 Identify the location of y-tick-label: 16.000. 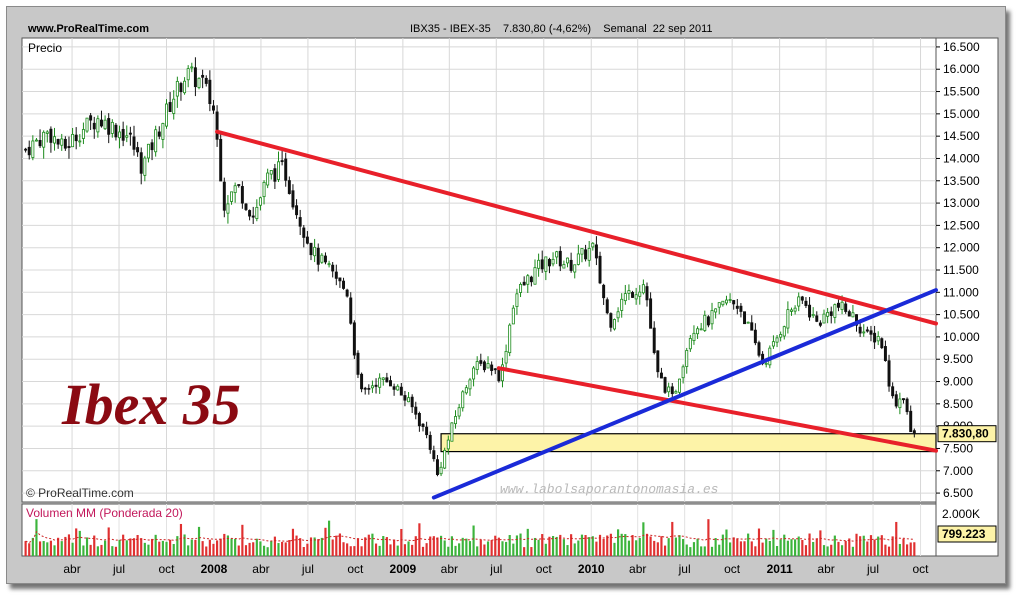
(961, 69).